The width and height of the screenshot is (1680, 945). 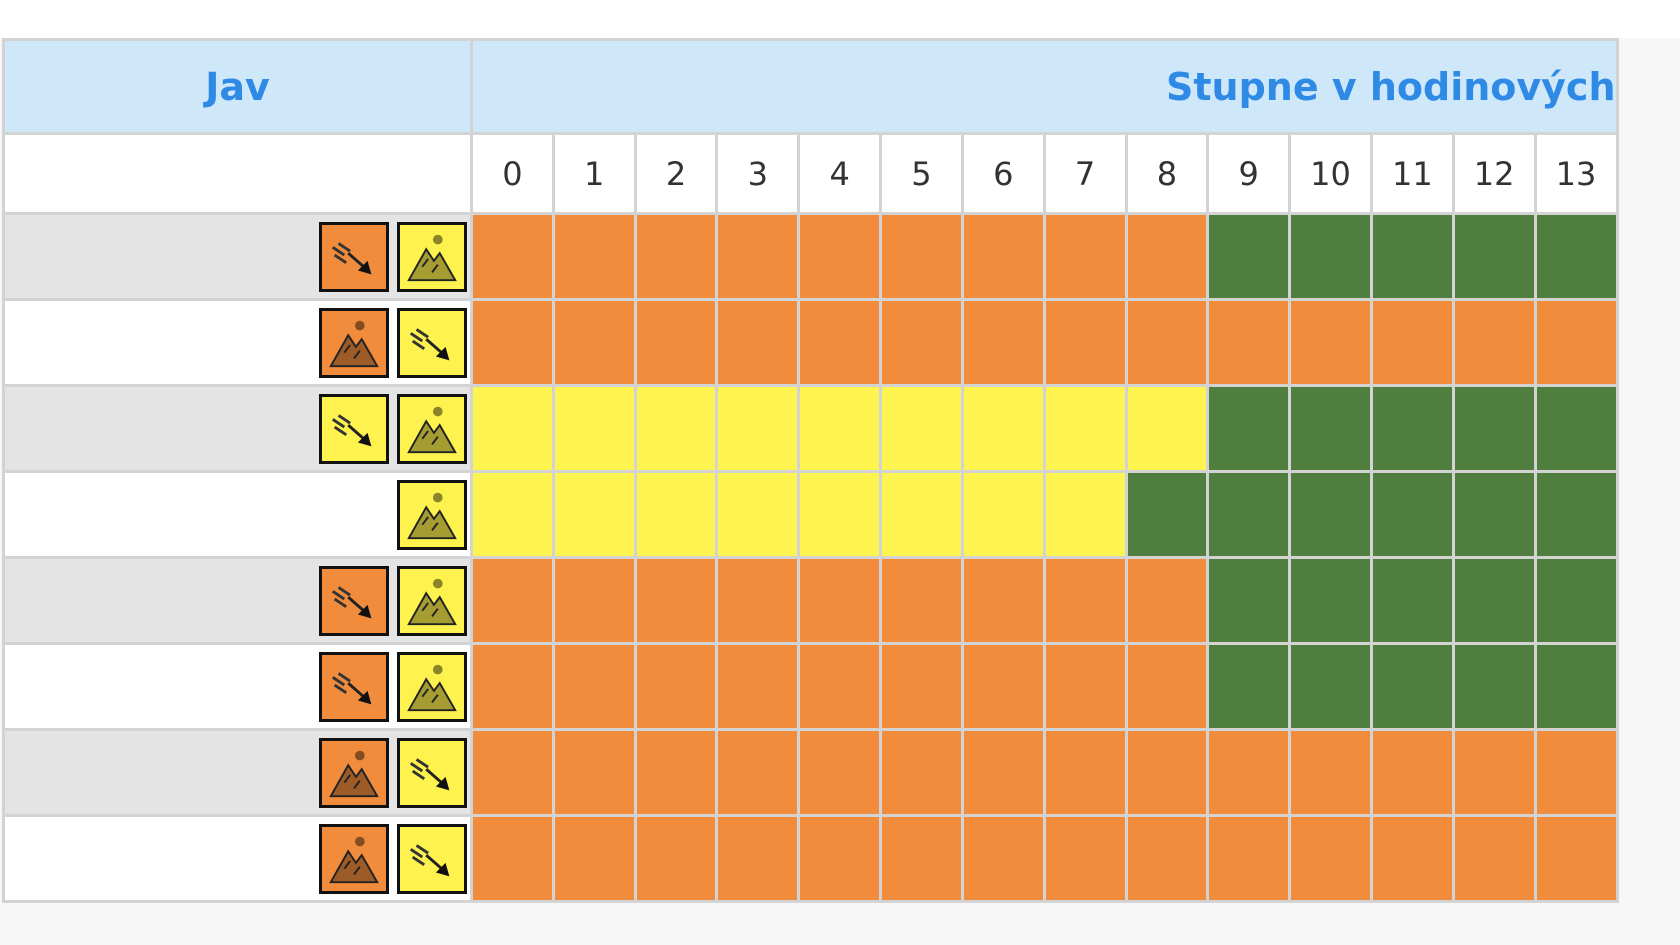 What do you see at coordinates (1044, 86) in the screenshot?
I see `header-degrees-container: Stupne v hodinových` at bounding box center [1044, 86].